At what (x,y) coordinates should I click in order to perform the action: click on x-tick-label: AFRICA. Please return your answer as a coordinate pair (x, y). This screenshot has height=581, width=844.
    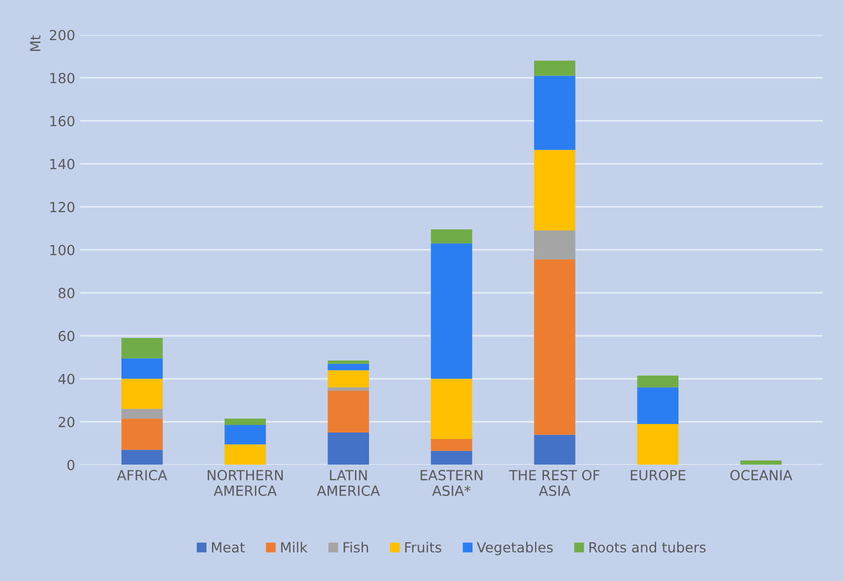
    Looking at the image, I should click on (142, 475).